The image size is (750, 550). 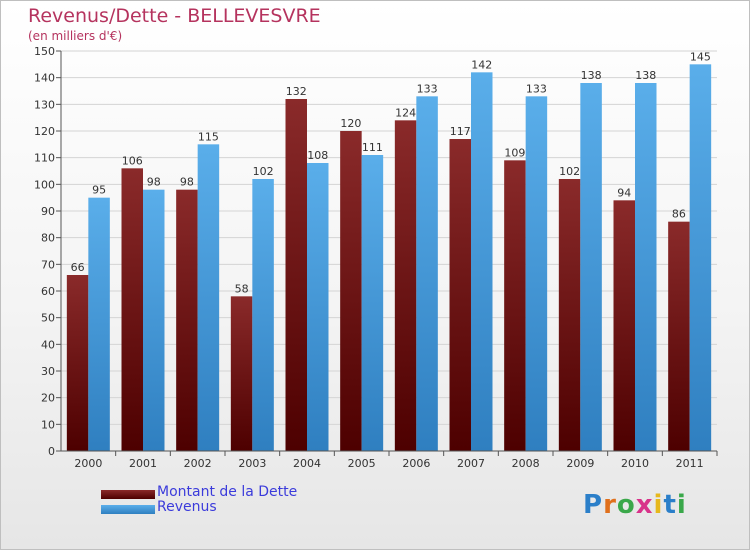 What do you see at coordinates (610, 505) in the screenshot?
I see `logo-letter: r` at bounding box center [610, 505].